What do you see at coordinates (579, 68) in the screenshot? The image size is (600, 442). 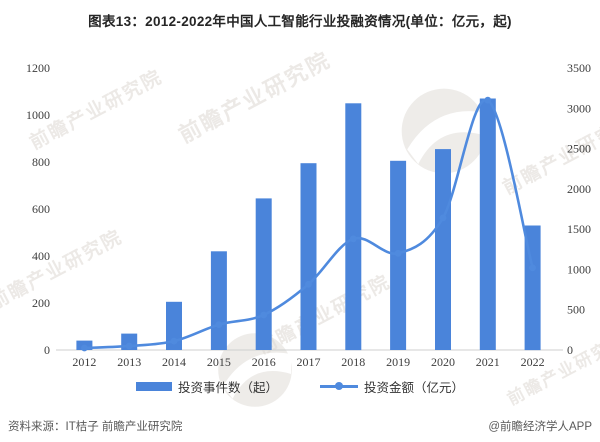 I see `right-axis-tick: 3500` at bounding box center [579, 68].